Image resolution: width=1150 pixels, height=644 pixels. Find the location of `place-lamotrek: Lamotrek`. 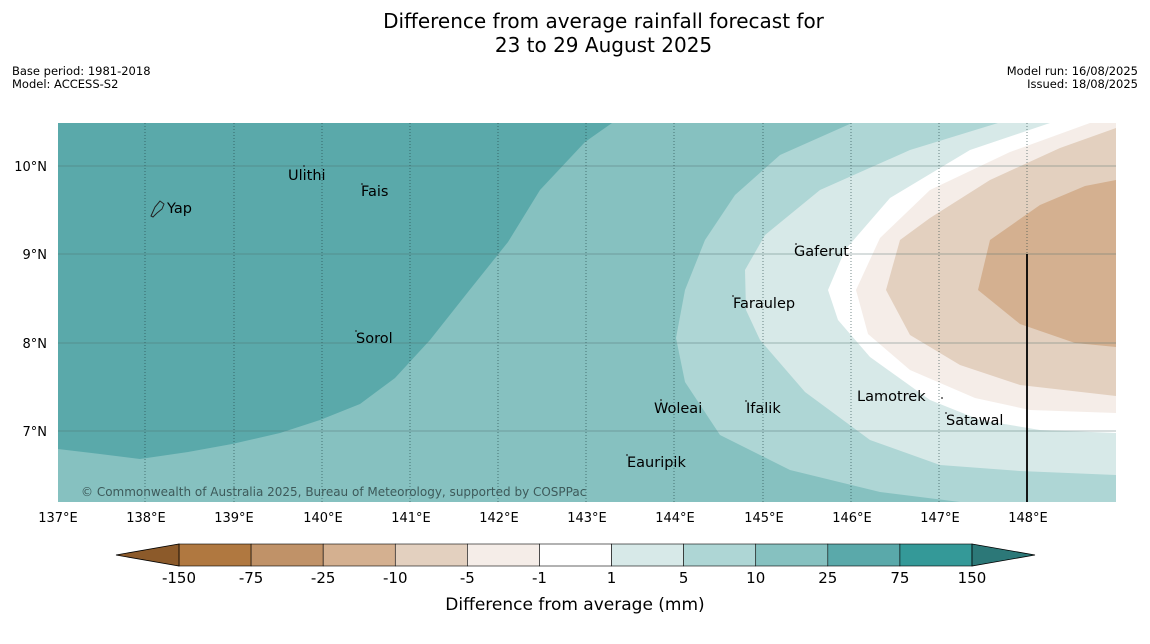

place-lamotrek: Lamotrek is located at coordinates (891, 397).